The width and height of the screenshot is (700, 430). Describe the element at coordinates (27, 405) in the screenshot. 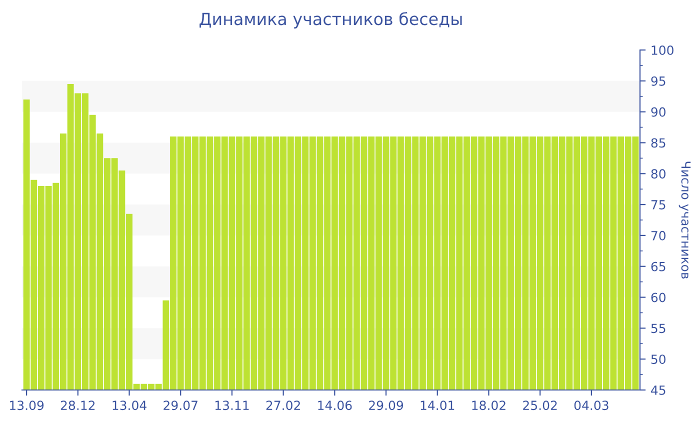

I see `x-tick-label: 13.09` at that location.